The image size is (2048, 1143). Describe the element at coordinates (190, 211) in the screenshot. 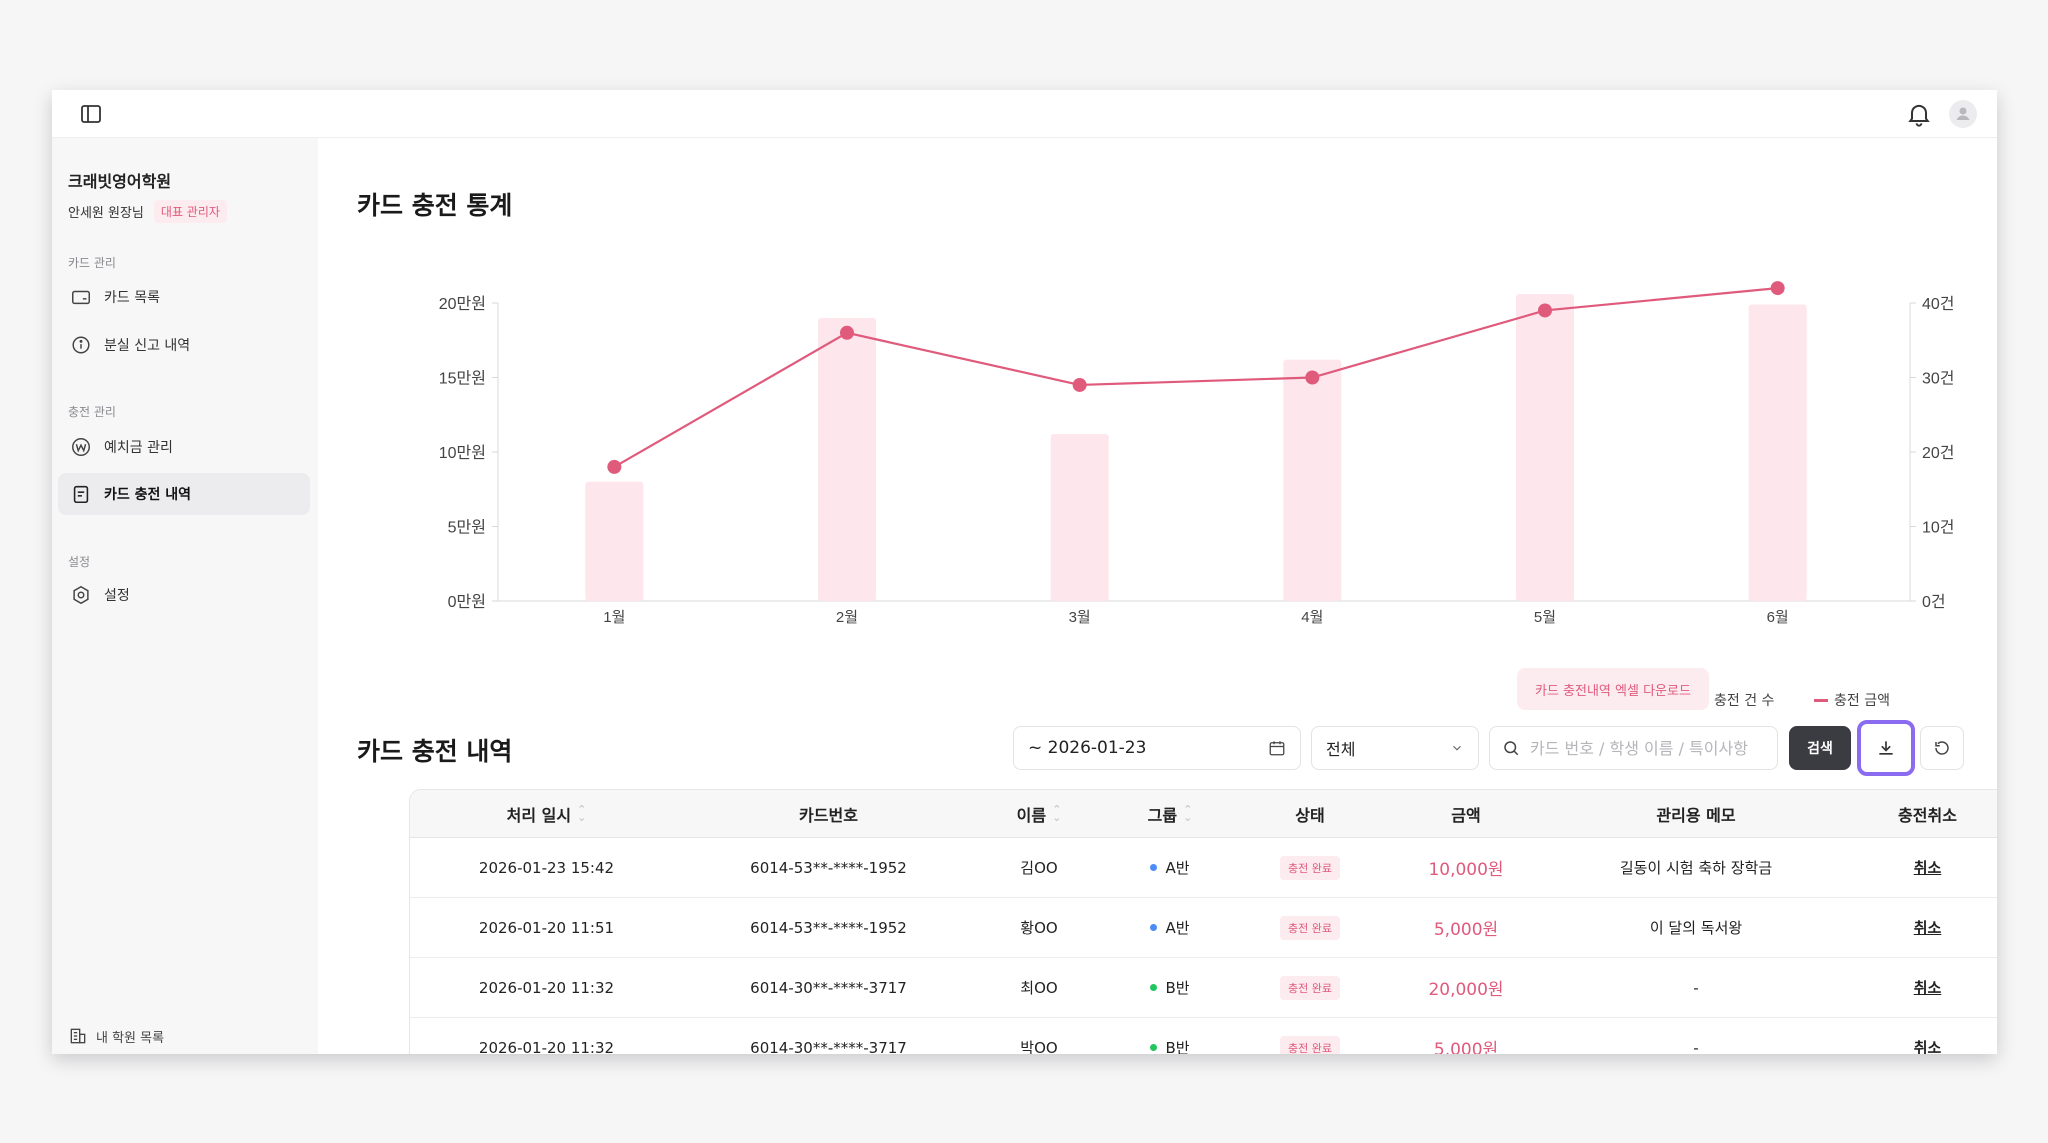

I see `role-badge: 대표 관리자` at that location.